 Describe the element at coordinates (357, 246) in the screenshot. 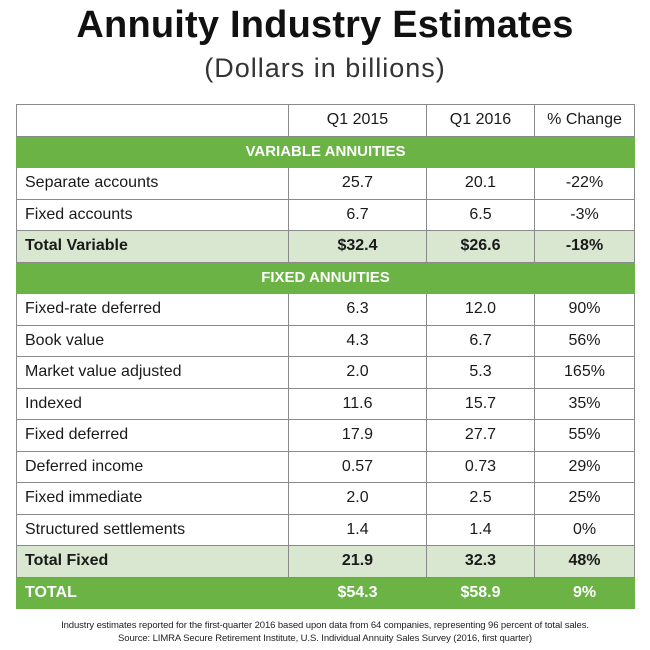

I see `cell-q1-2015: $32.4` at that location.